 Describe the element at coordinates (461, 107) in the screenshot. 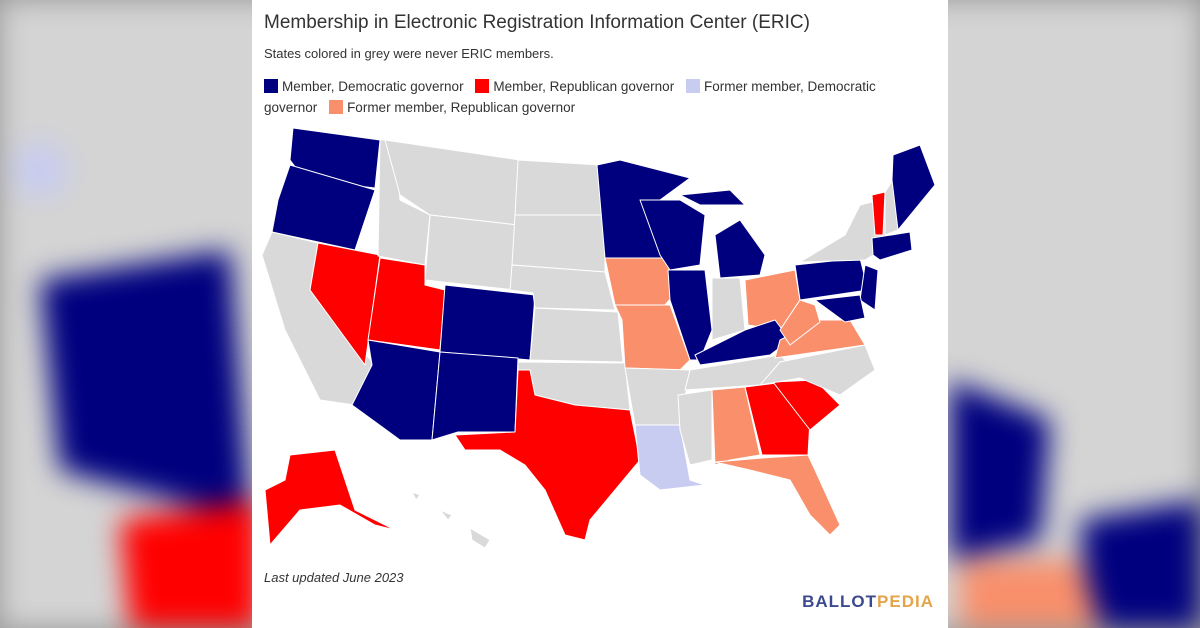

I see `legend-label: Former member, Republican governor` at that location.